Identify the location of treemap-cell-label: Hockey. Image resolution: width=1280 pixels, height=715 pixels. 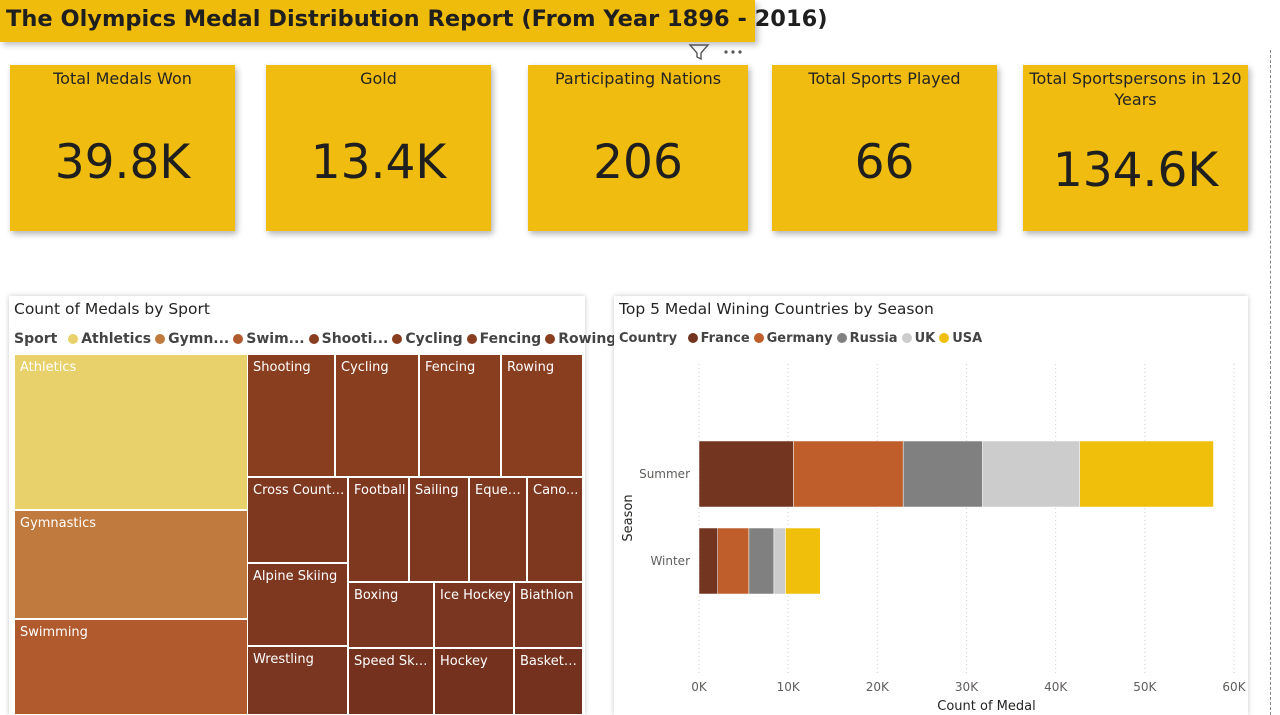
(464, 661).